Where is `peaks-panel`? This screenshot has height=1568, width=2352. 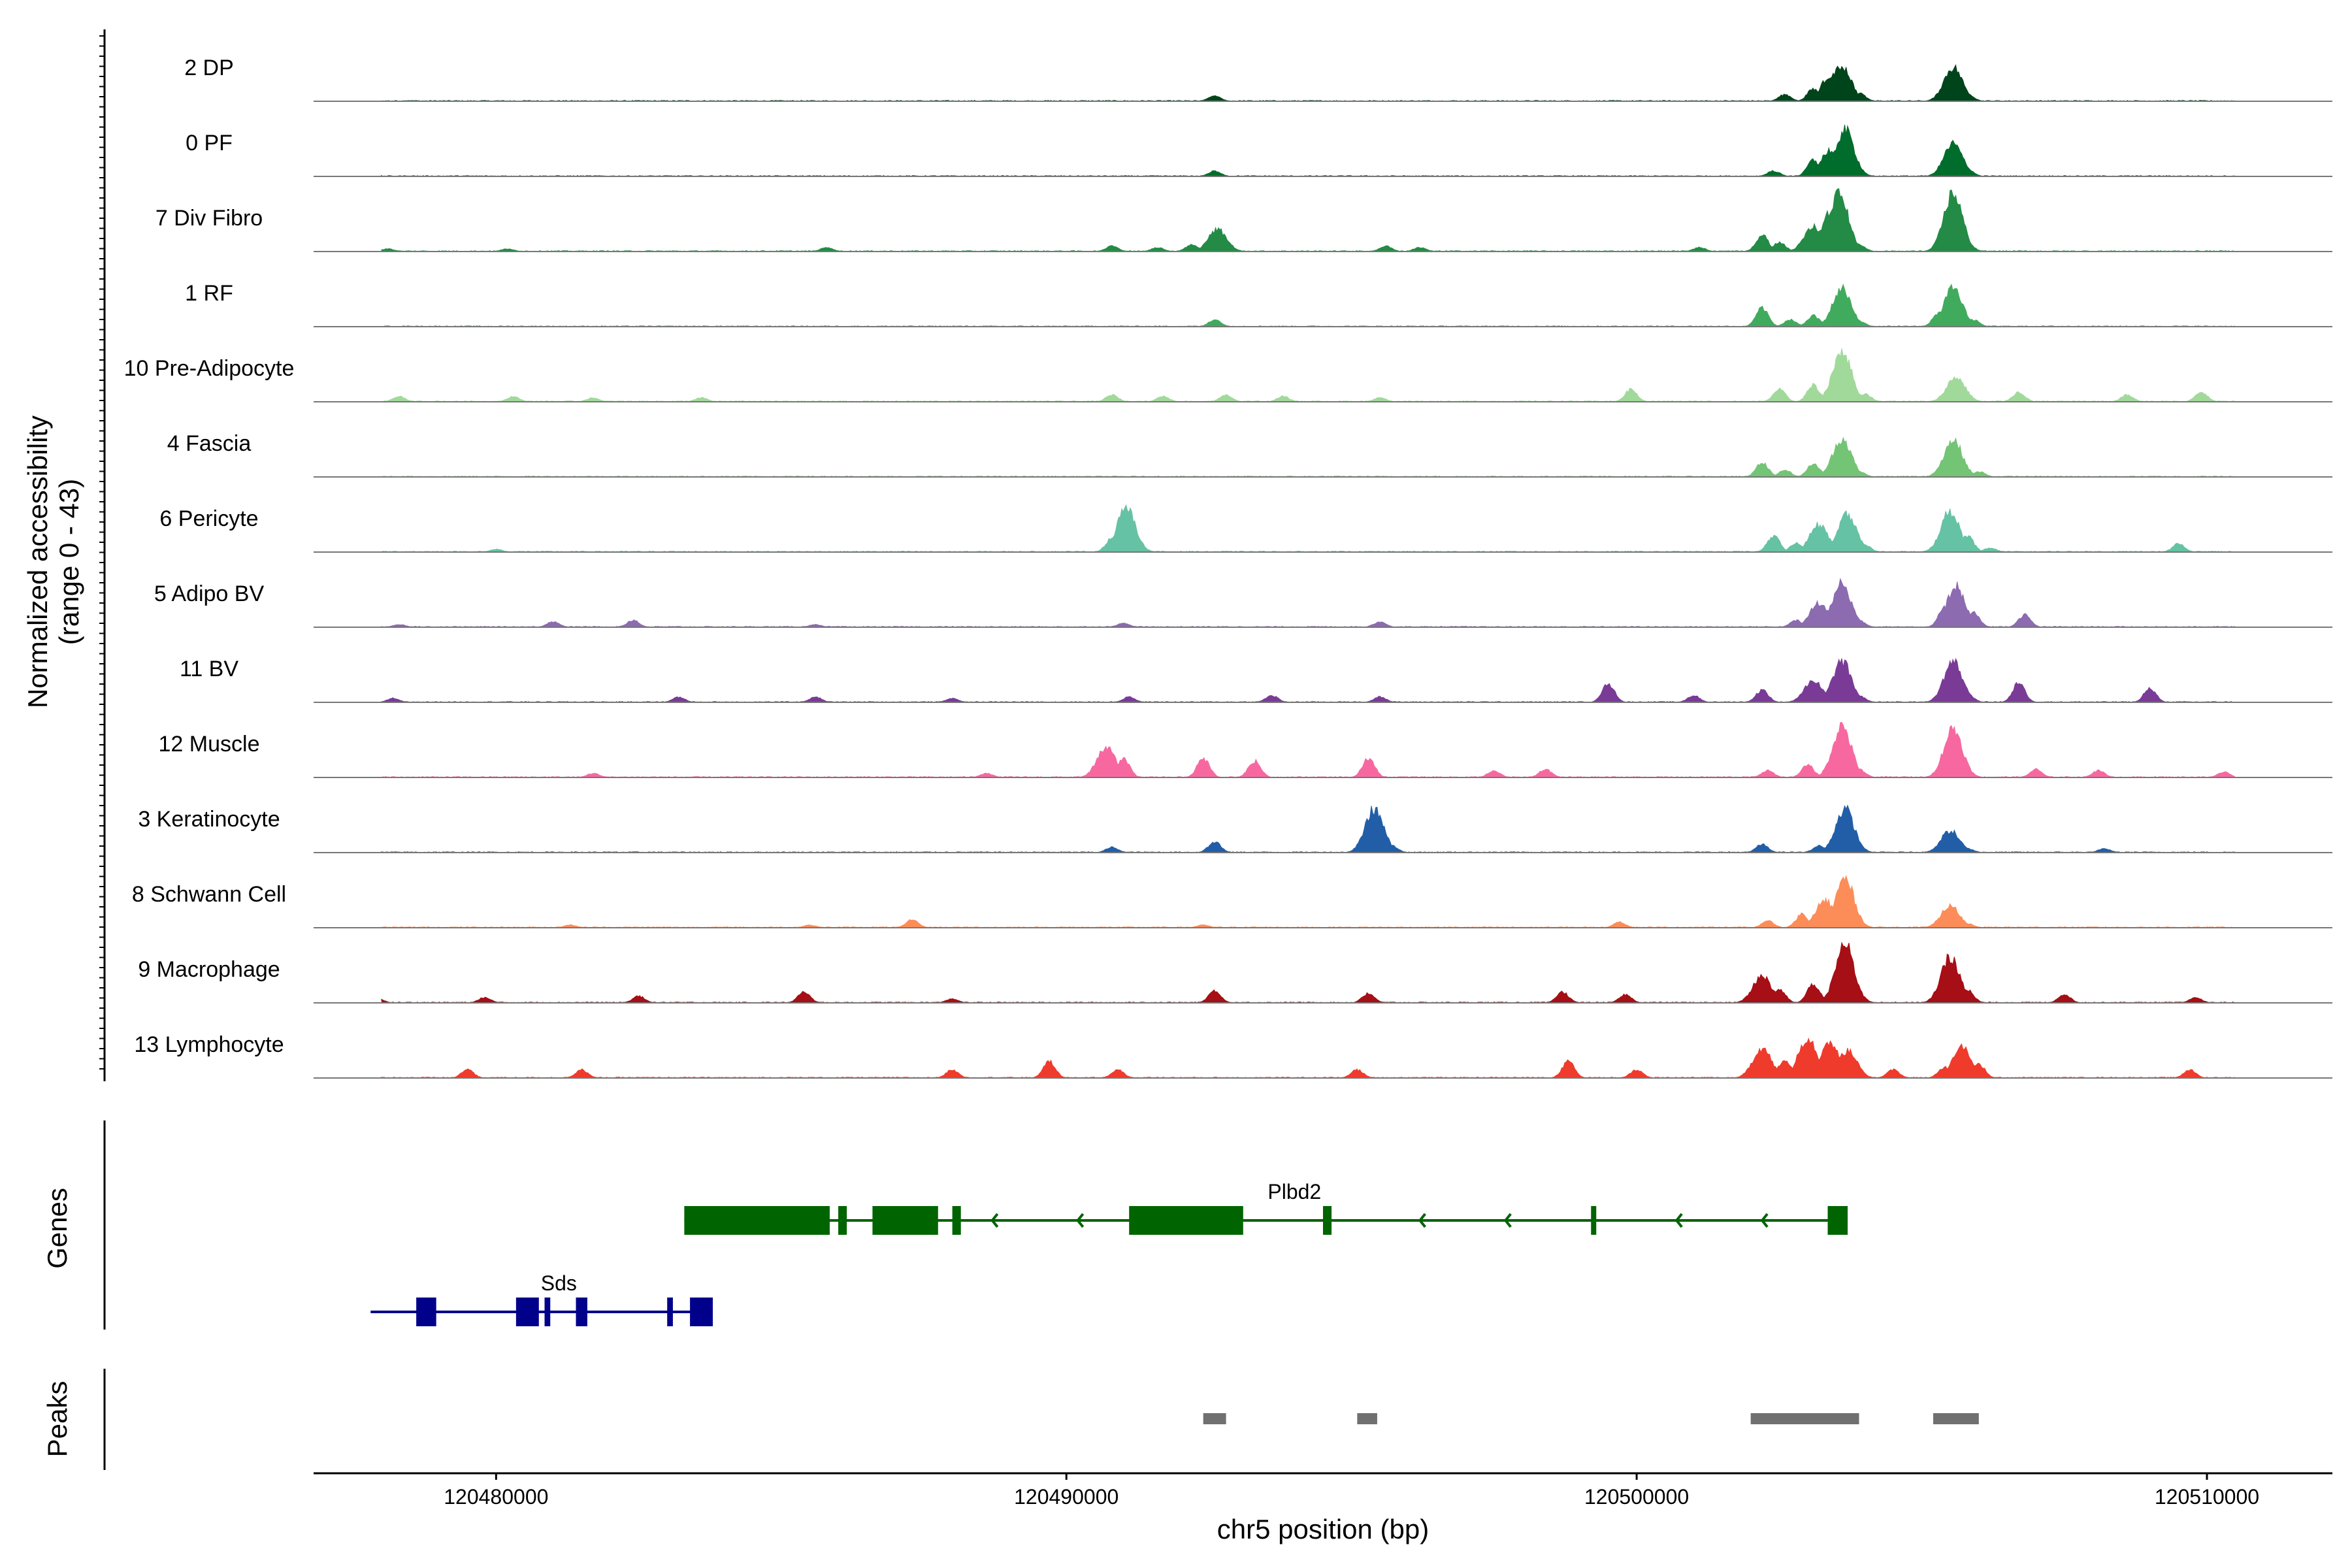 peaks-panel is located at coordinates (1041, 1419).